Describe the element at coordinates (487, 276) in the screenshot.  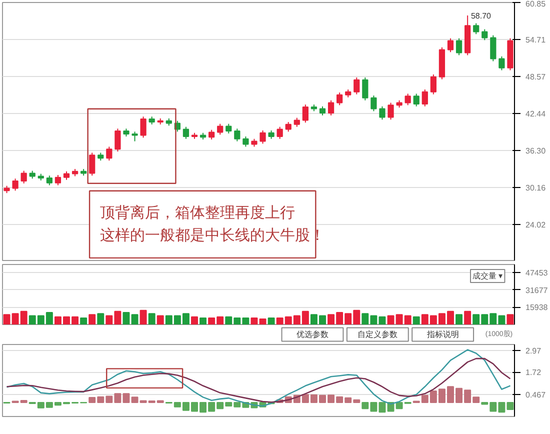
I see `annotation: 成交量 ▾` at that location.